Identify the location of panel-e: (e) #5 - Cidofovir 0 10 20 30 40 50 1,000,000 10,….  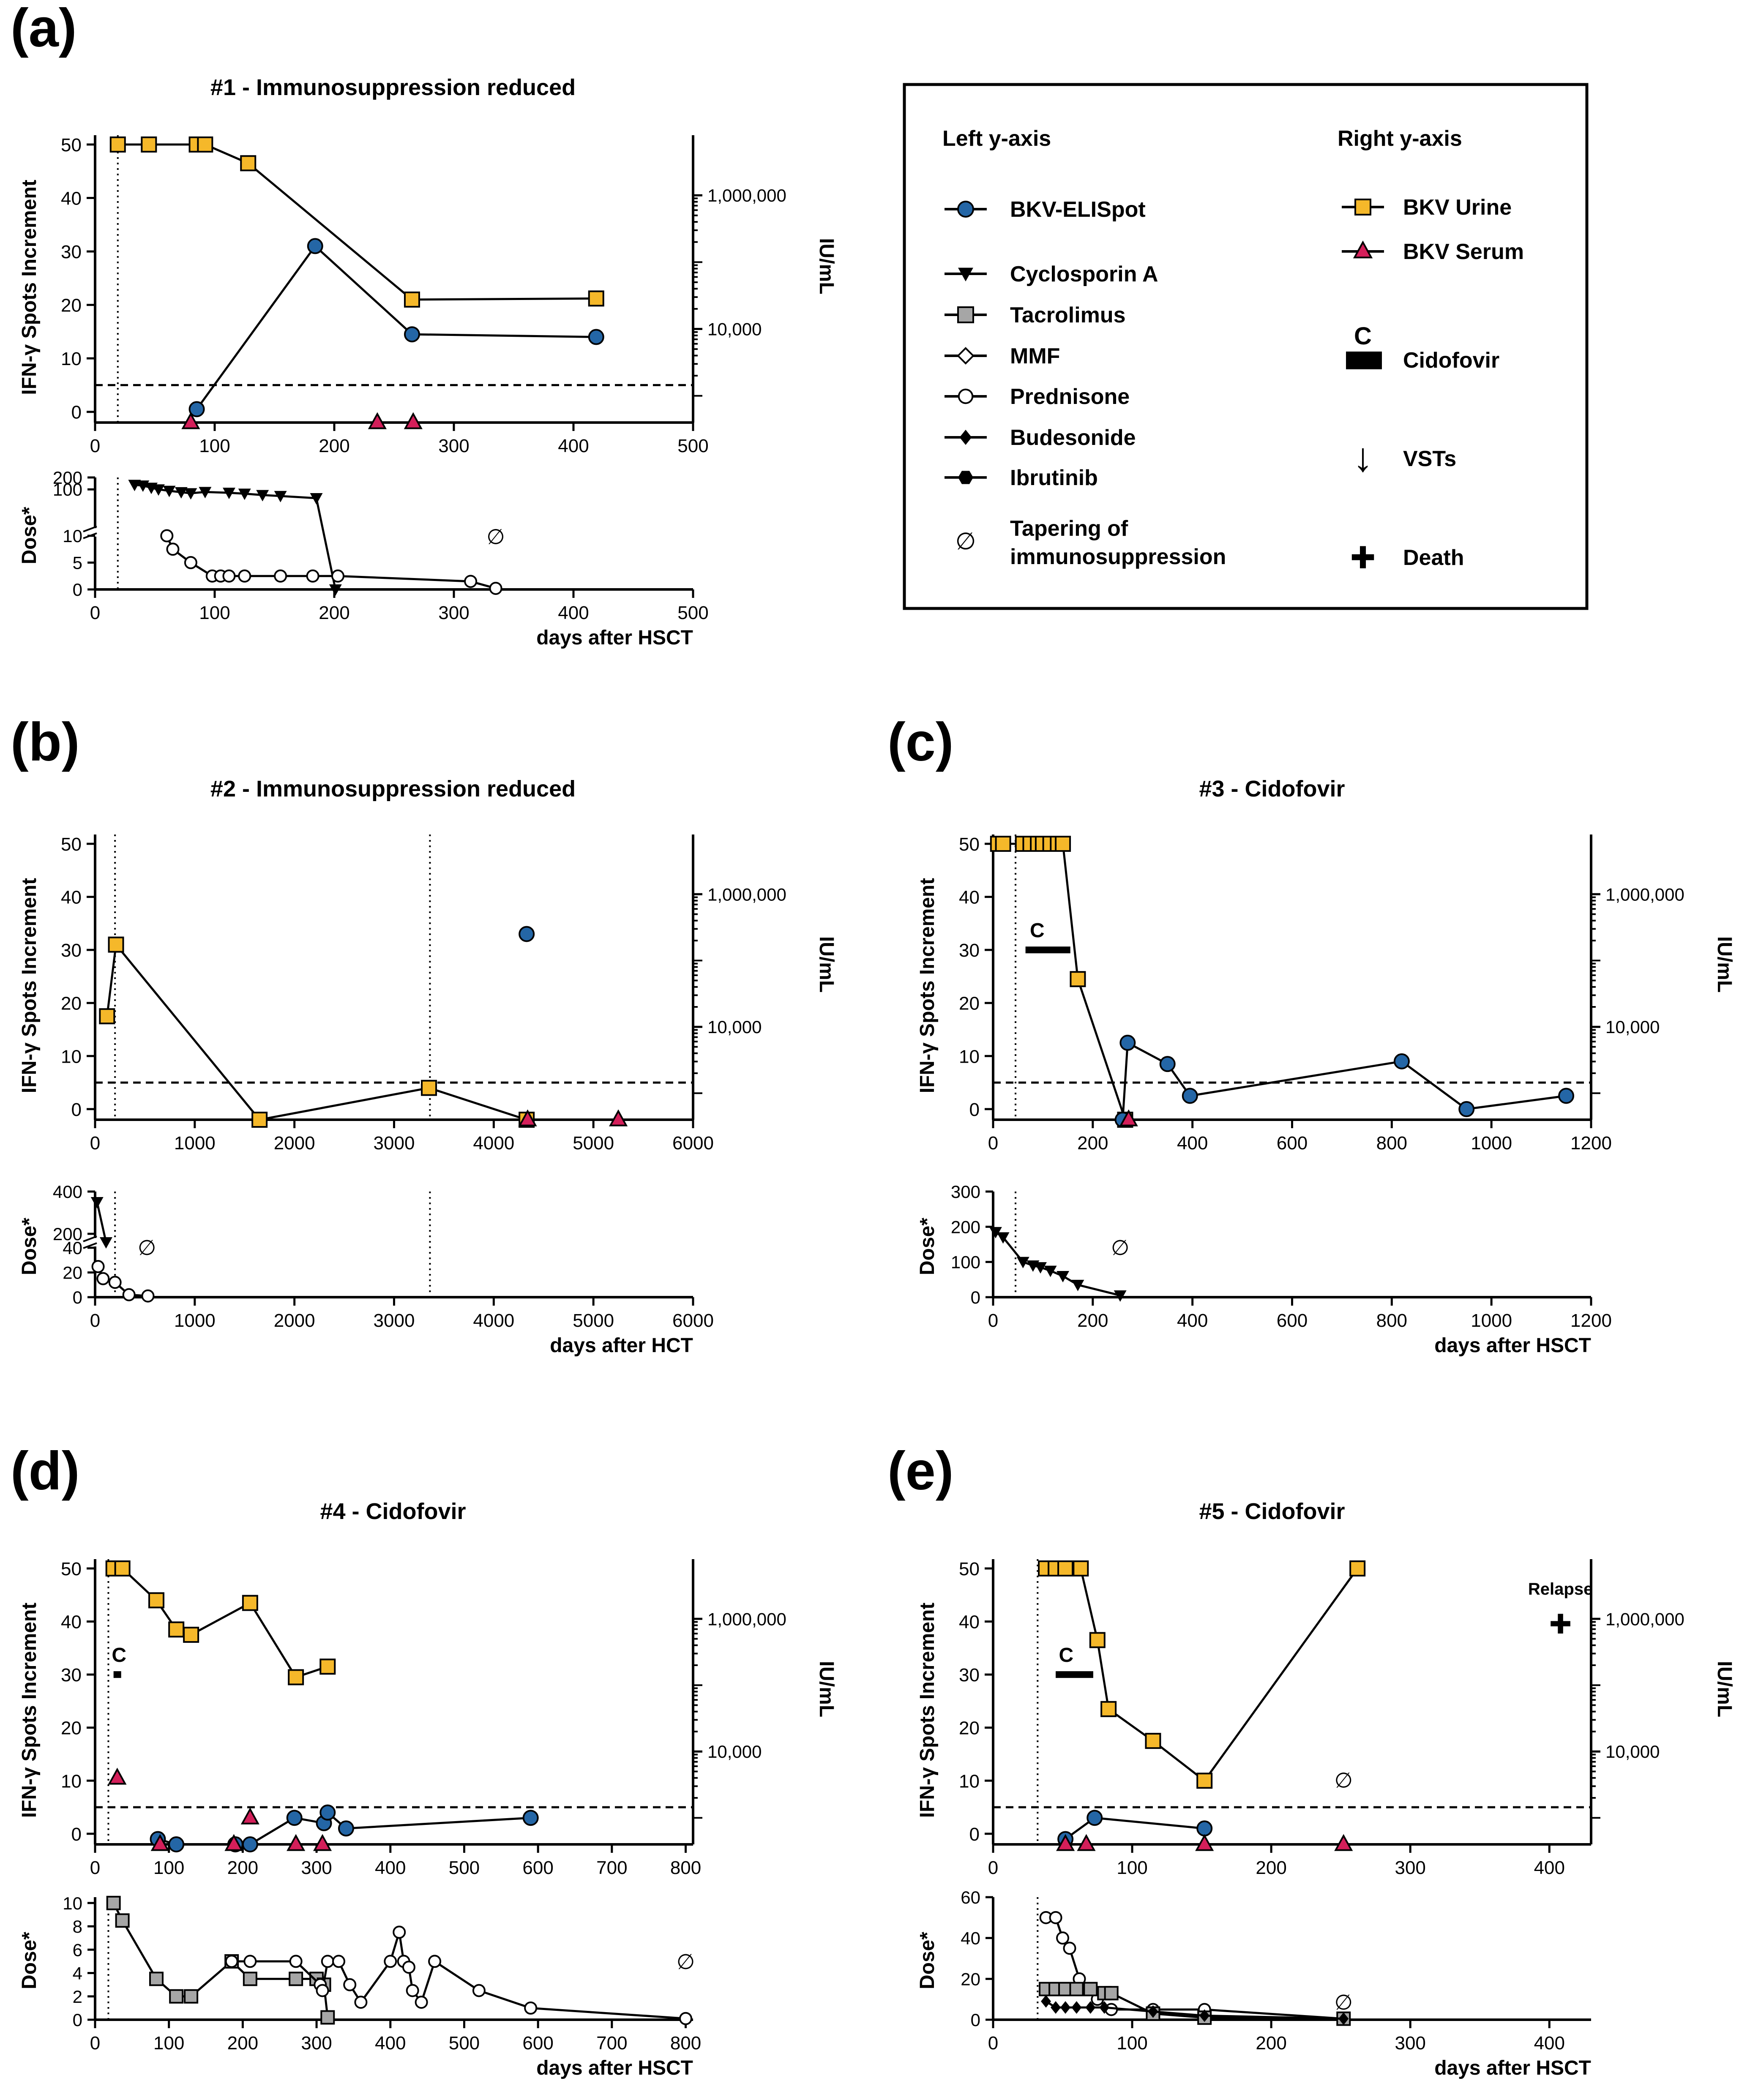
(1311, 1760).